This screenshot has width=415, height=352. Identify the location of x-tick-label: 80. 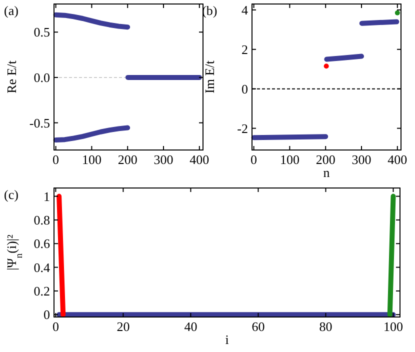
(325, 326).